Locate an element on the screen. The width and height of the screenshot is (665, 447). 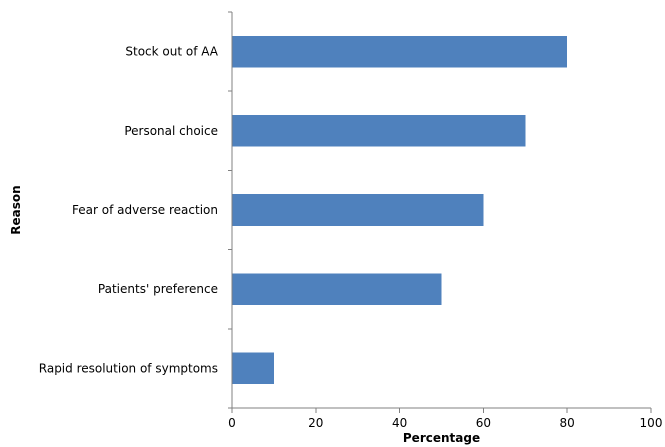
category-label-personal-choice: Personal choice is located at coordinates (171, 131).